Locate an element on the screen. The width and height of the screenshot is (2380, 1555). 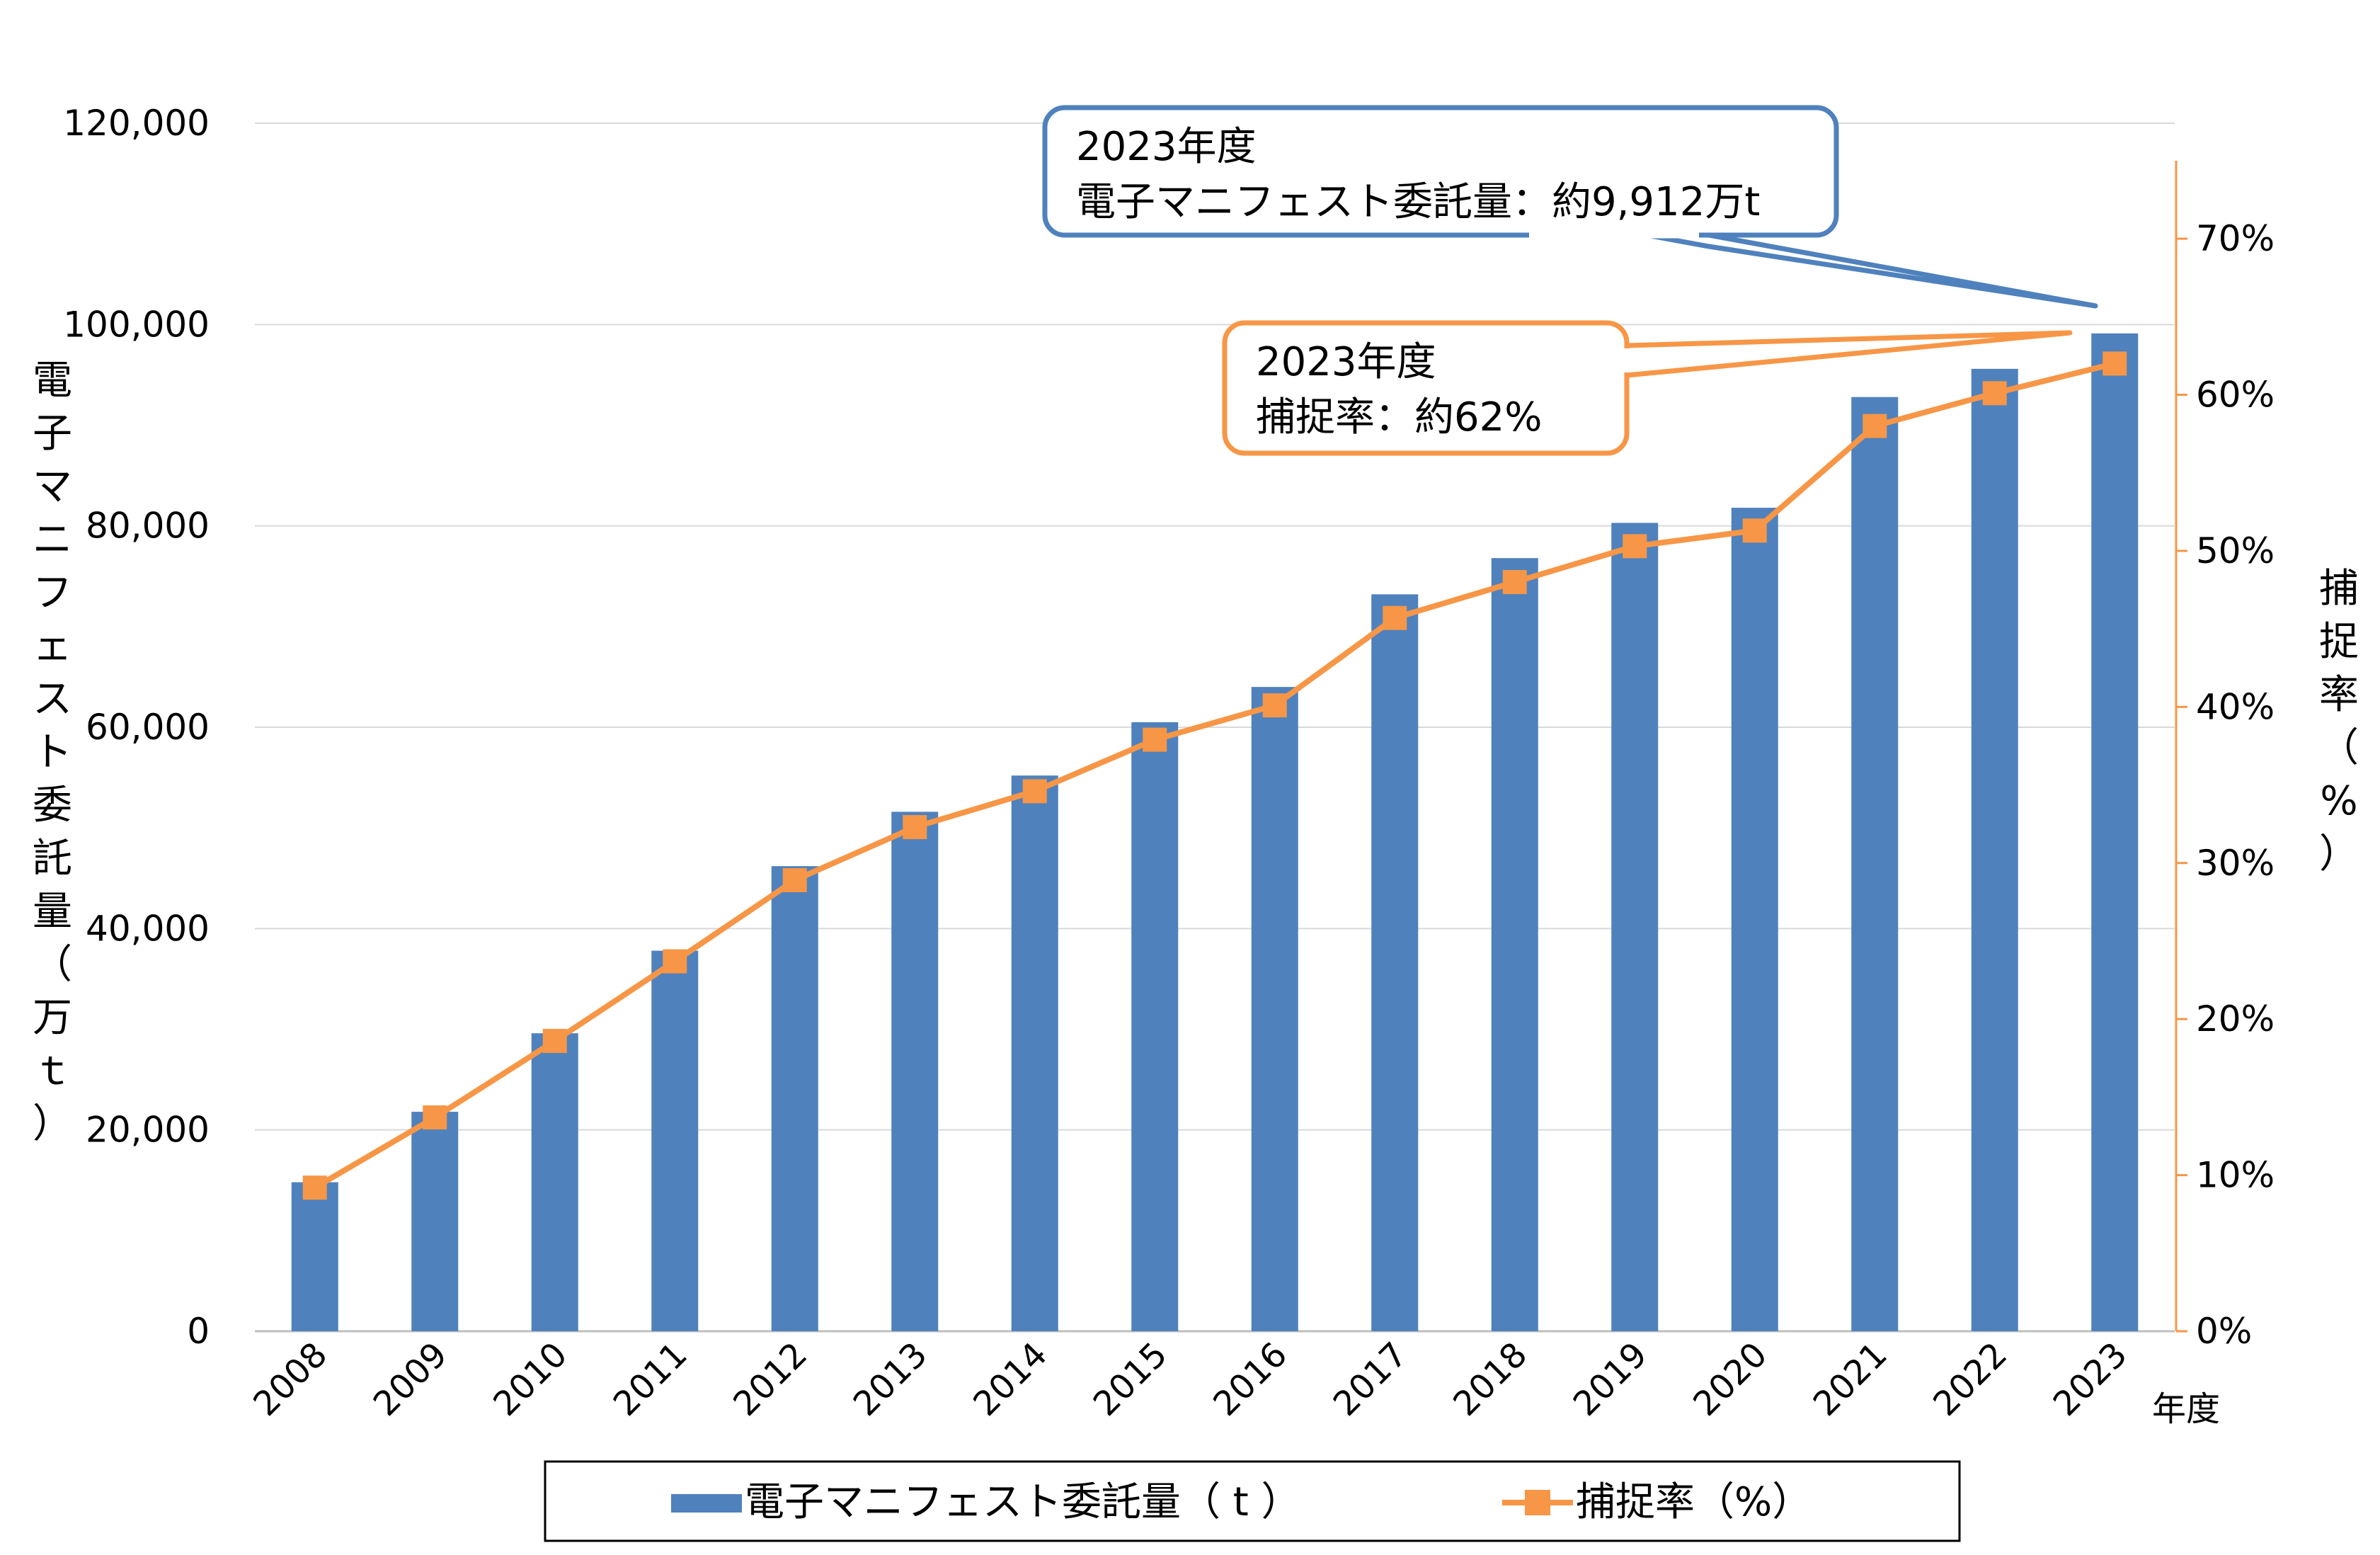
callout-rate: 2023年度 捕捉率：約62% is located at coordinates (1647, 388).